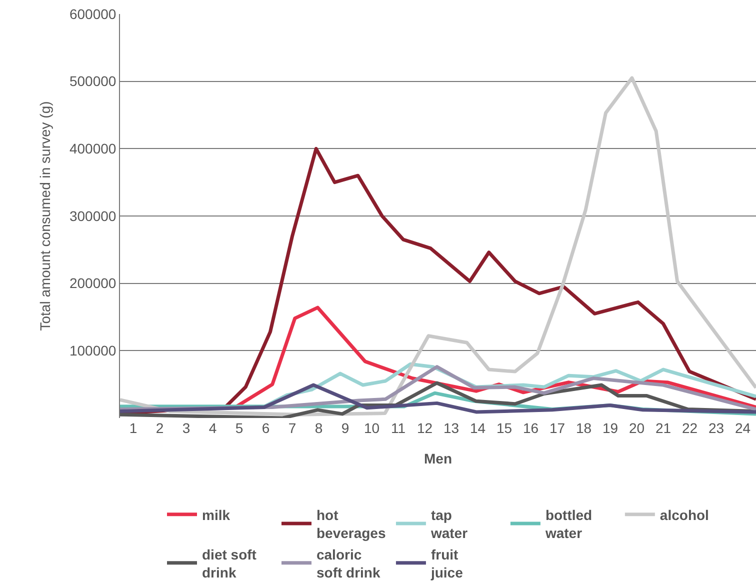 The image size is (756, 588). What do you see at coordinates (266, 428) in the screenshot?
I see `x-tick-label: 6` at bounding box center [266, 428].